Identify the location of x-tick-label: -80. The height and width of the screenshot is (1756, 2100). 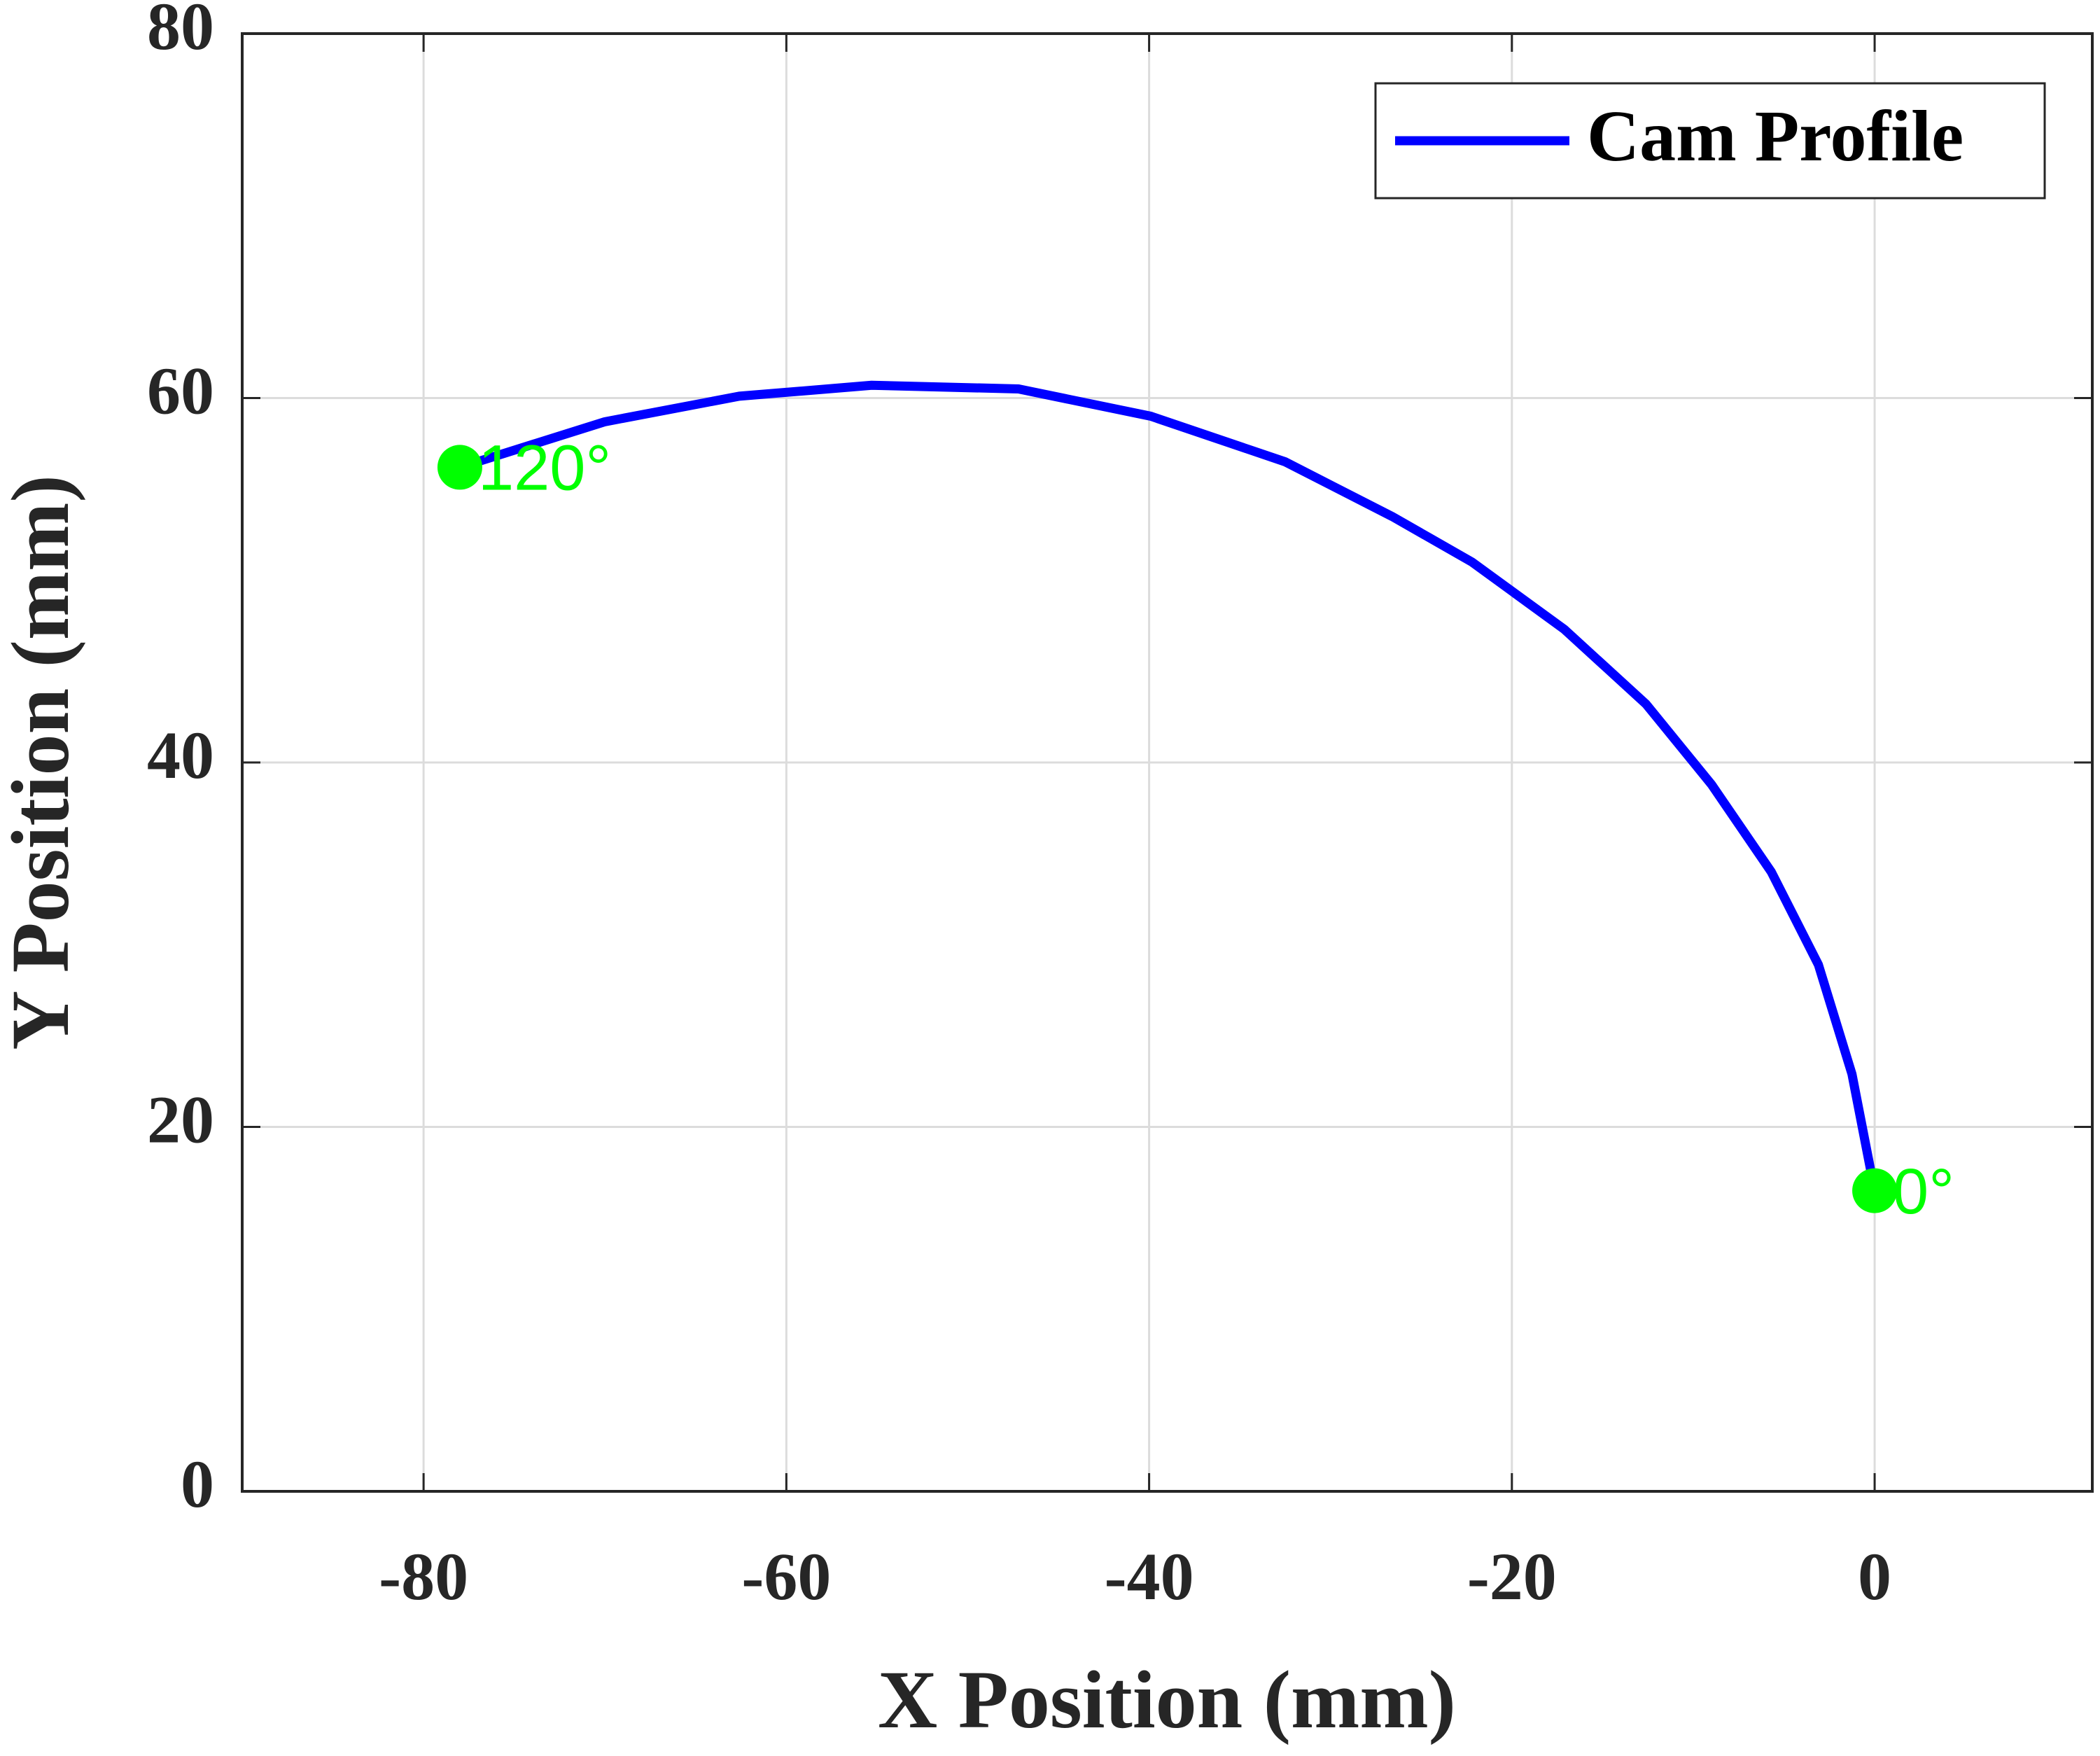
(423, 1576).